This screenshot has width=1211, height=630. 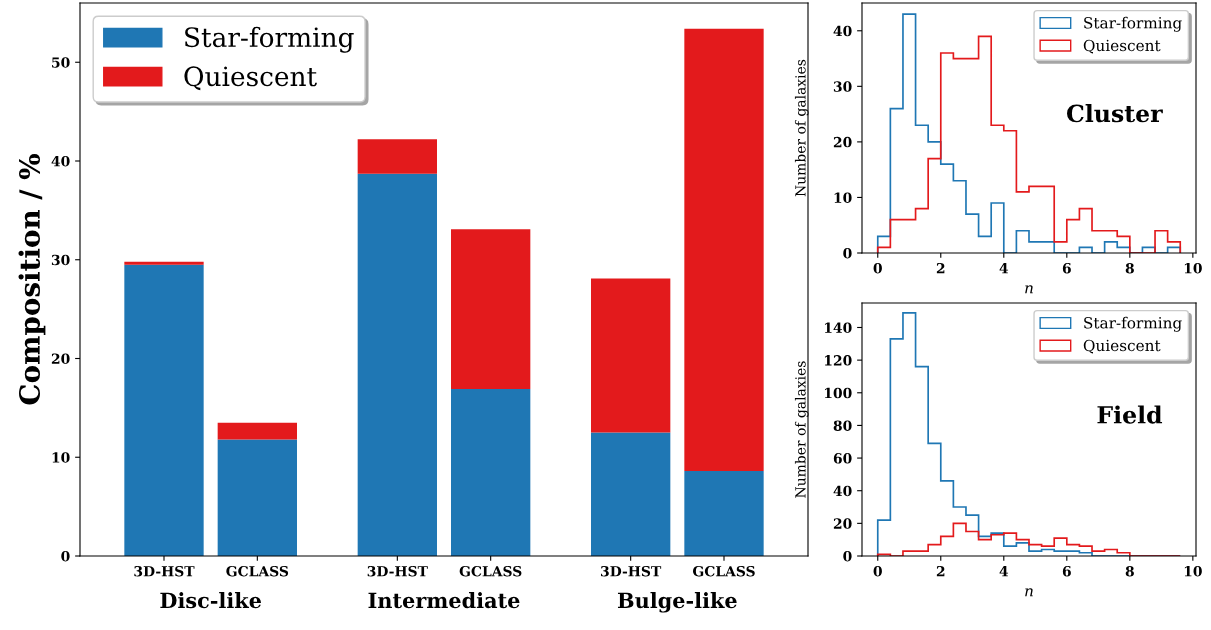 What do you see at coordinates (677, 602) in the screenshot?
I see `text: Bulge-like` at bounding box center [677, 602].